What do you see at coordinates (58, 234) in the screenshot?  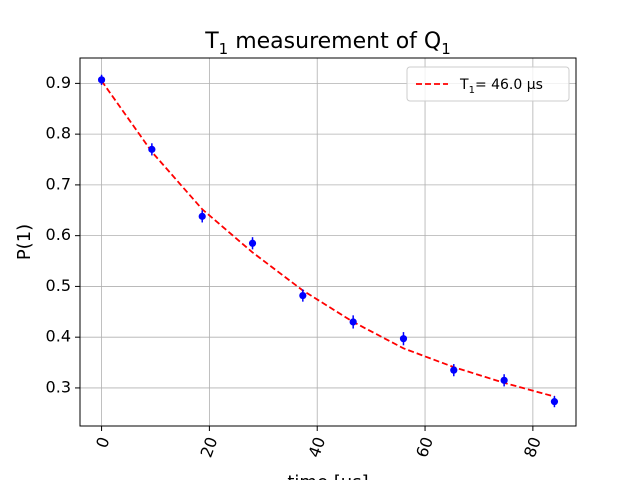 I see `y-tick-label: 0.6` at bounding box center [58, 234].